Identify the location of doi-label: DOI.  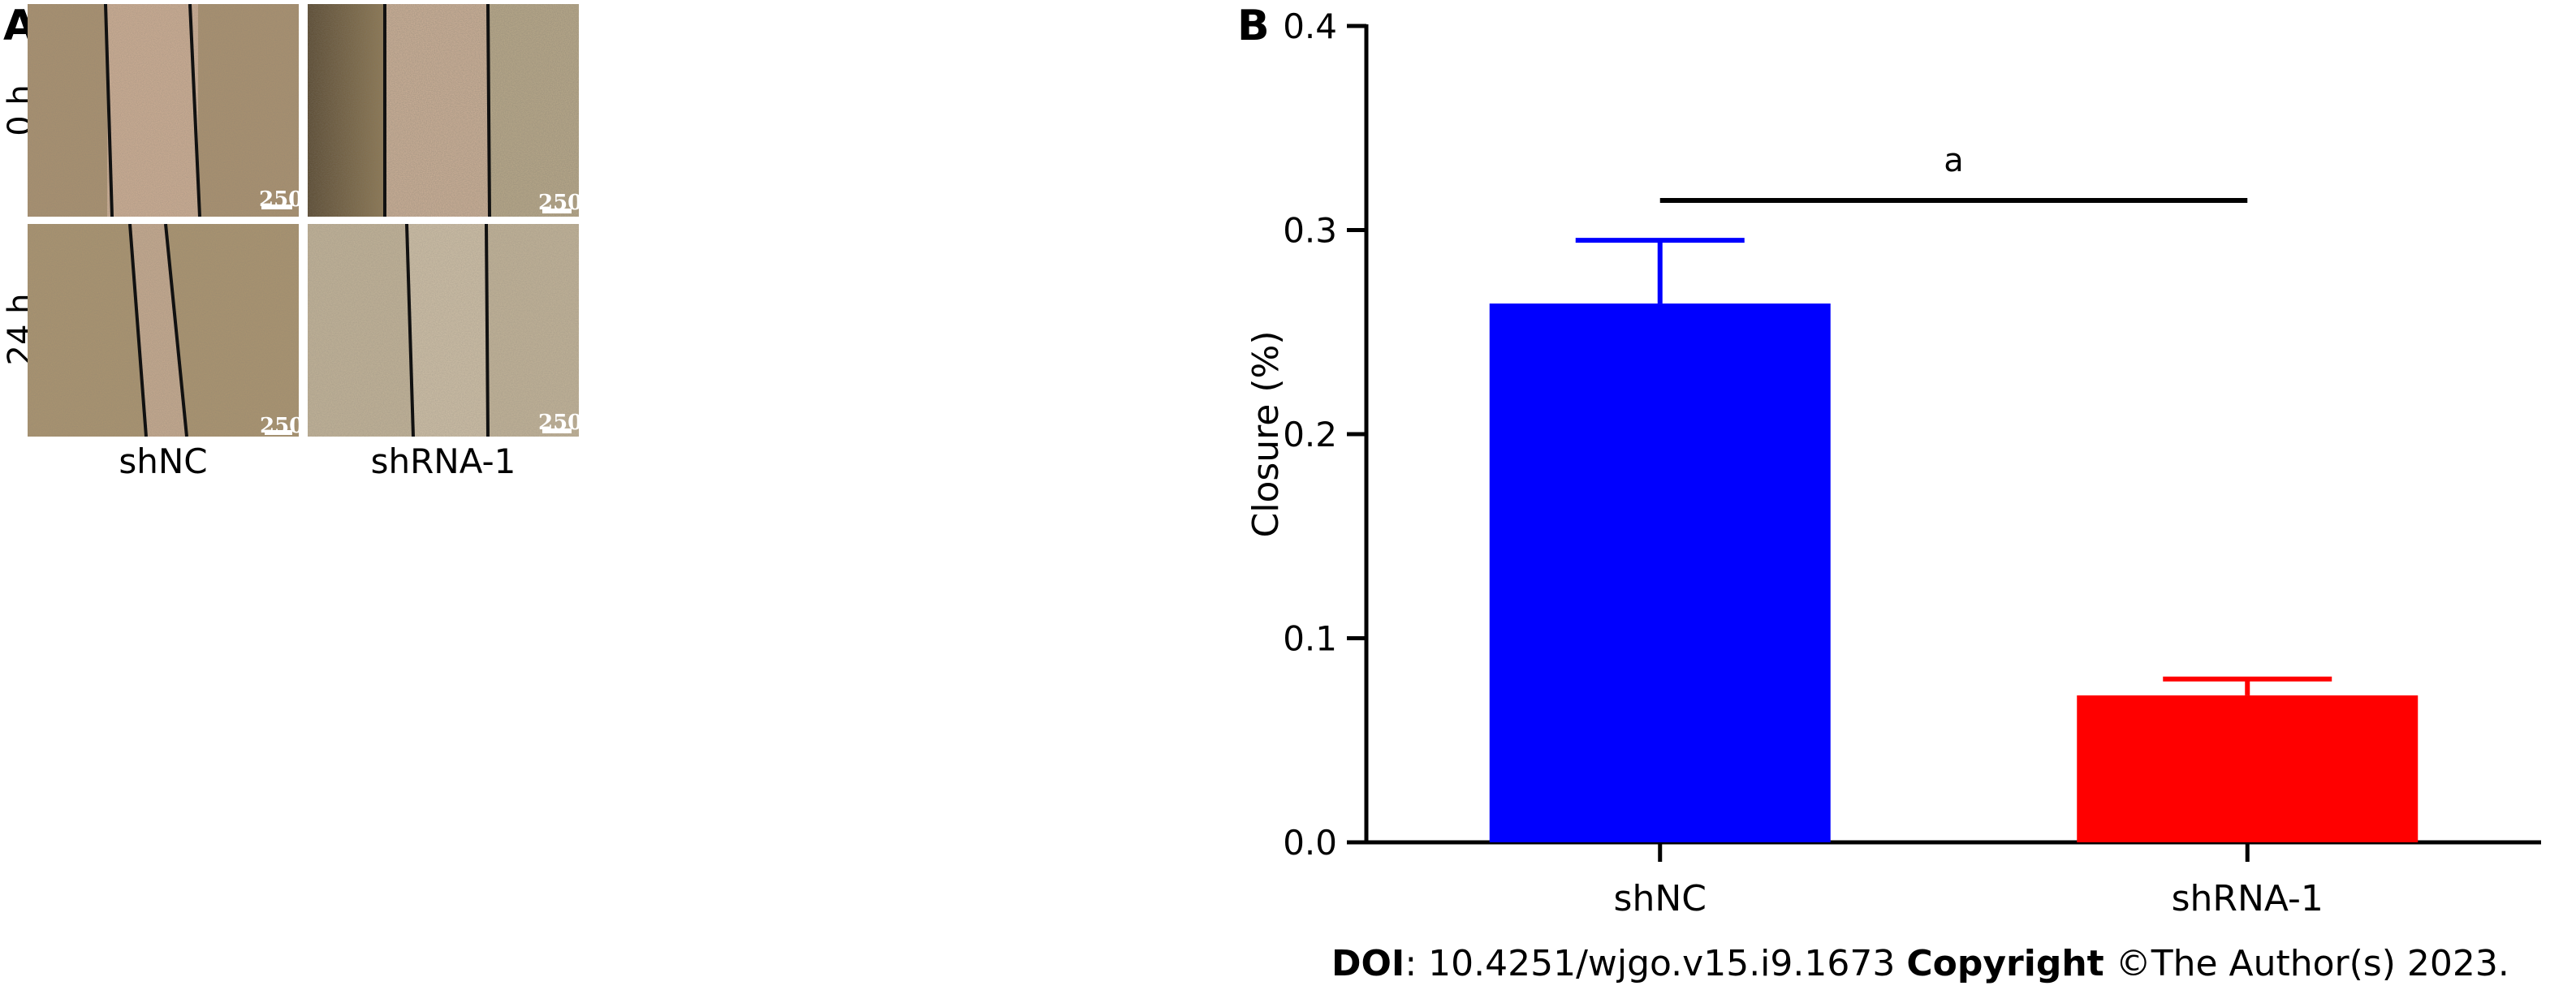
(1368, 963).